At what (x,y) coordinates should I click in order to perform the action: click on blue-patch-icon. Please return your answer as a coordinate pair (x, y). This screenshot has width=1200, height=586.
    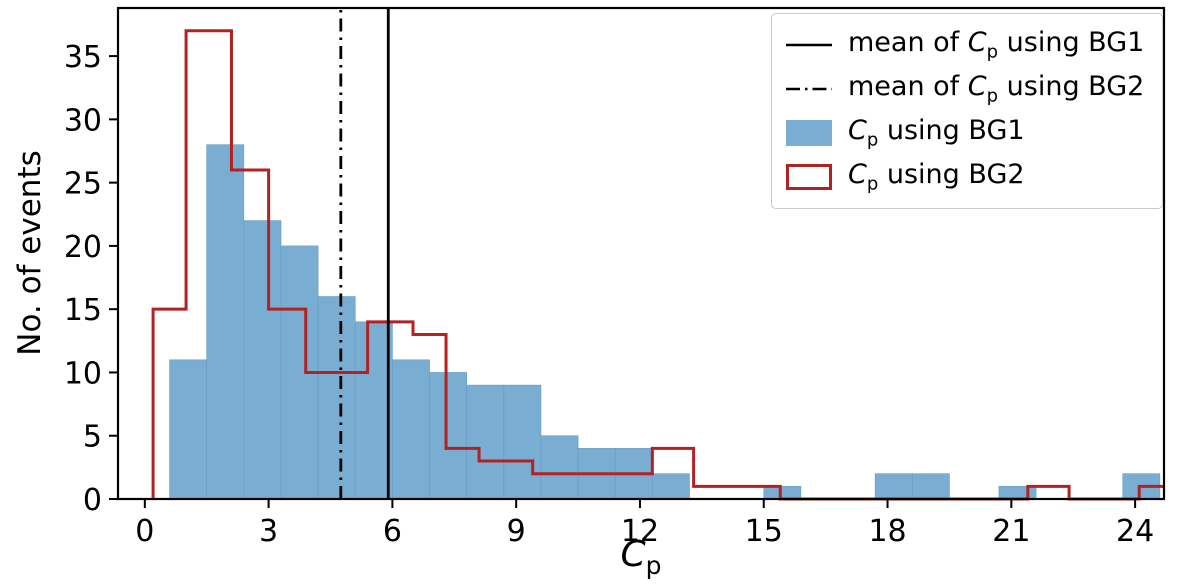
    Looking at the image, I should click on (809, 133).